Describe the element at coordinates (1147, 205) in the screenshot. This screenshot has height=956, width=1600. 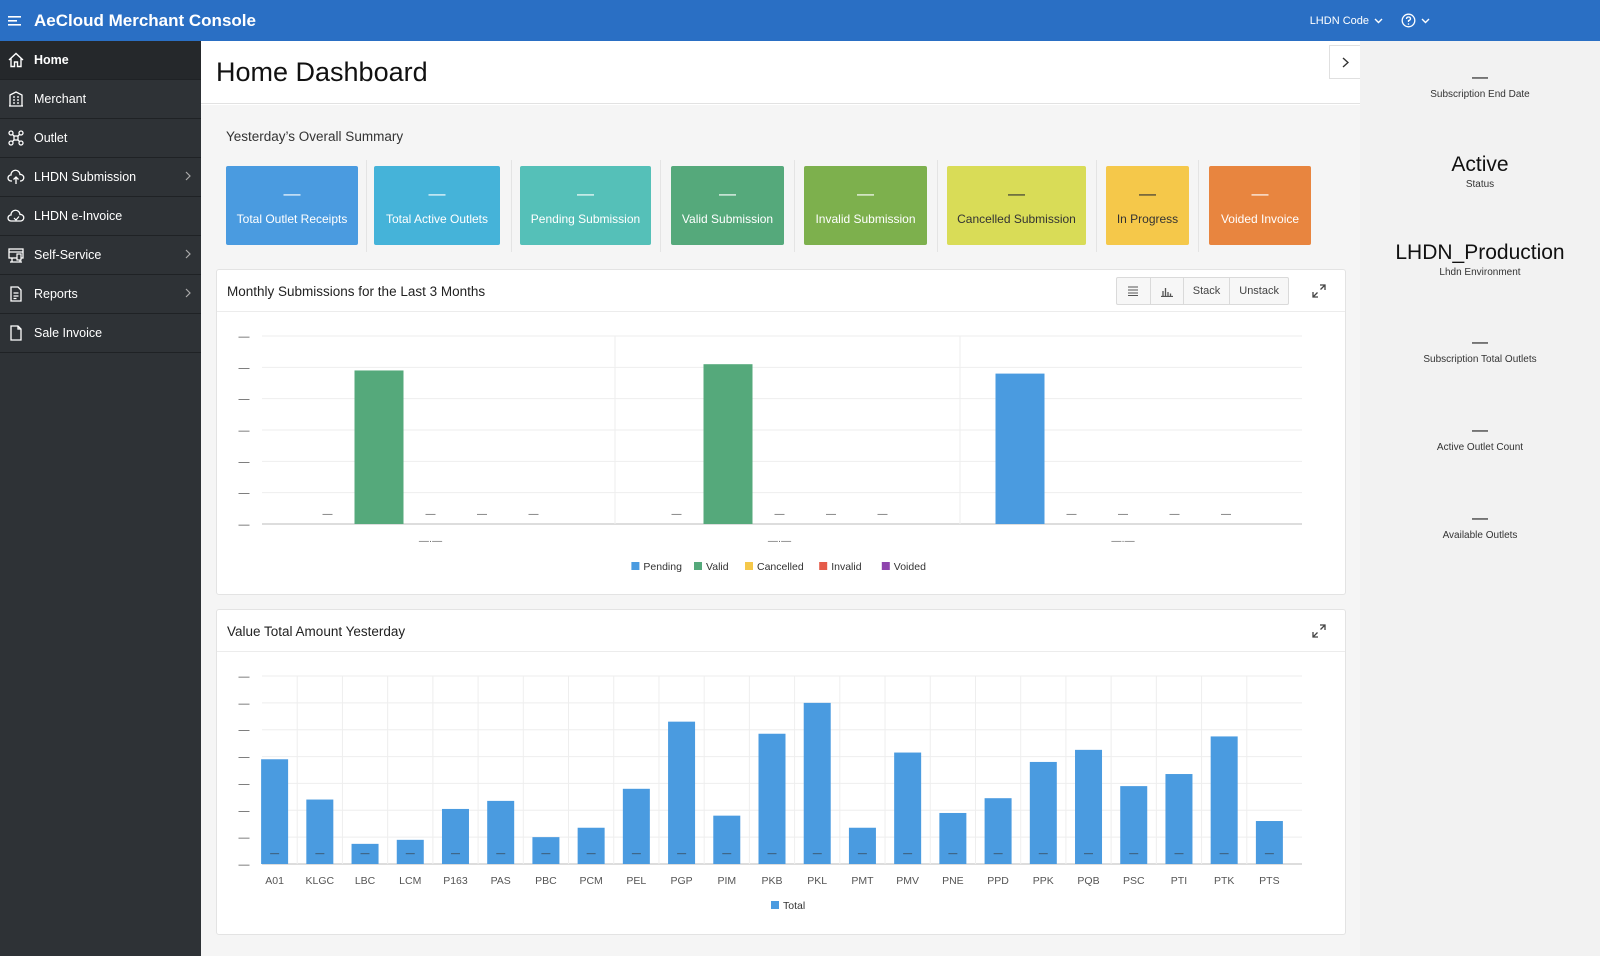
I see `tile-in-progress: — In Progress` at that location.